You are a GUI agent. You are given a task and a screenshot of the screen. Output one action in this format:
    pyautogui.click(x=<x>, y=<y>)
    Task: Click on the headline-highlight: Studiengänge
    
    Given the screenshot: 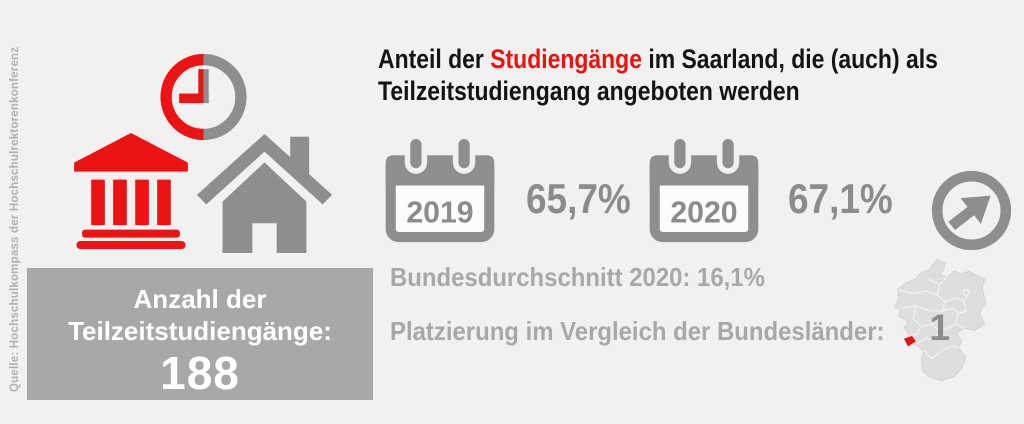 What is the action you would take?
    pyautogui.click(x=566, y=59)
    